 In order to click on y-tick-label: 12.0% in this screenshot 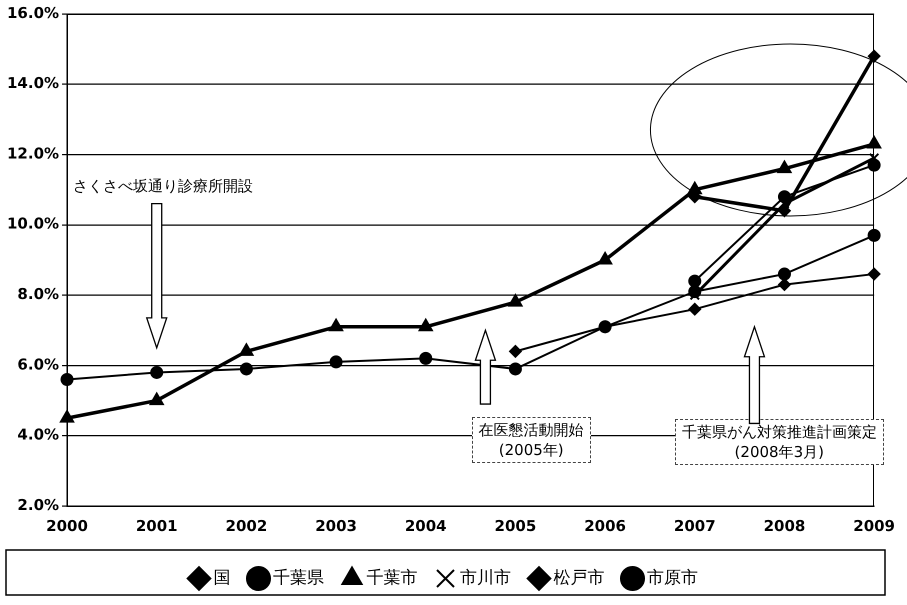, I will do `click(33, 153)`.